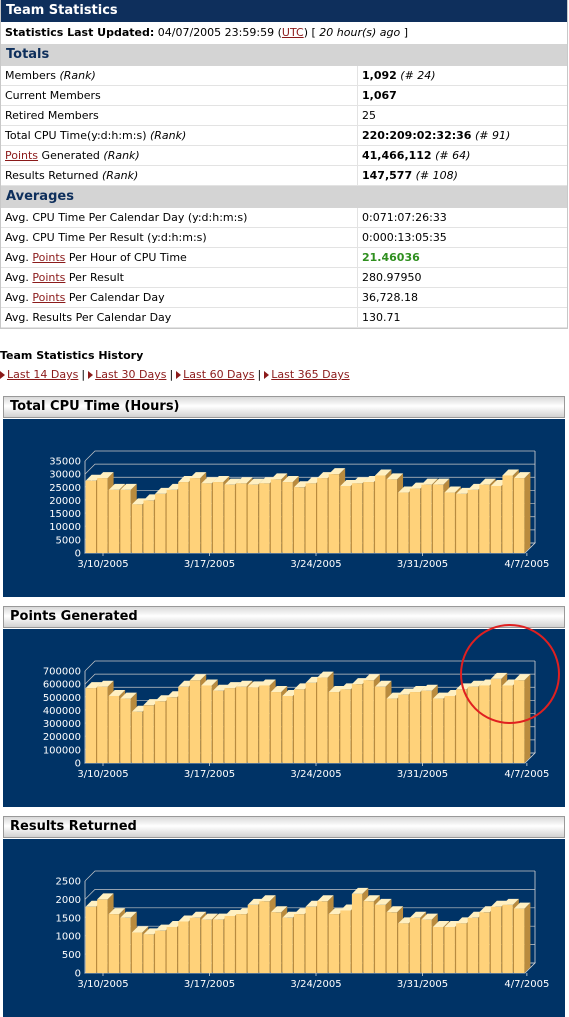 The width and height of the screenshot is (569, 1017). I want to click on row-label: Avg. Results Per Calendar Day, so click(88, 317).